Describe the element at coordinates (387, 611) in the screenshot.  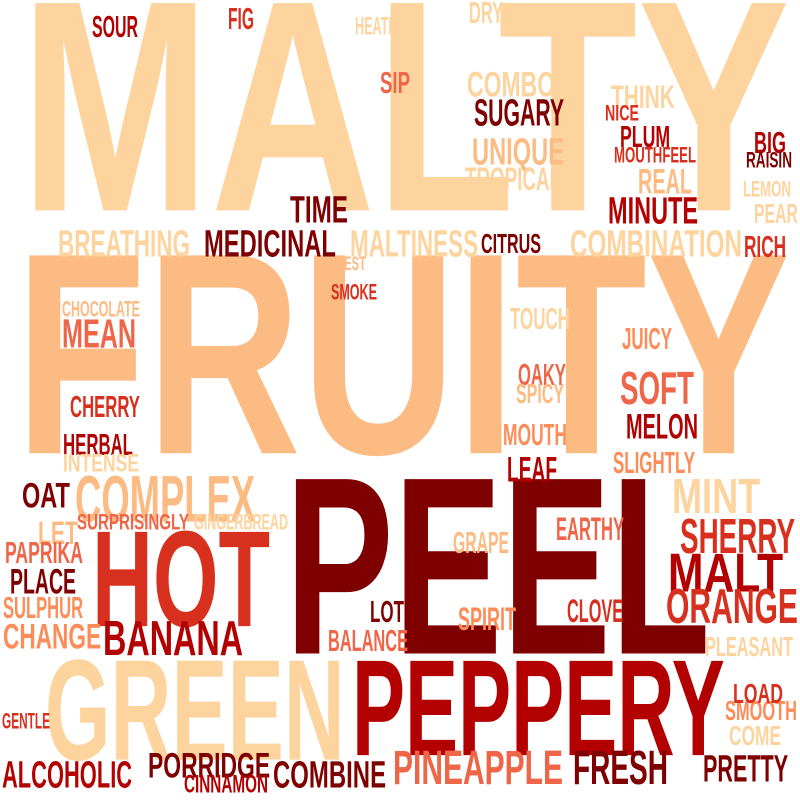
I see `word-lot: LOT` at that location.